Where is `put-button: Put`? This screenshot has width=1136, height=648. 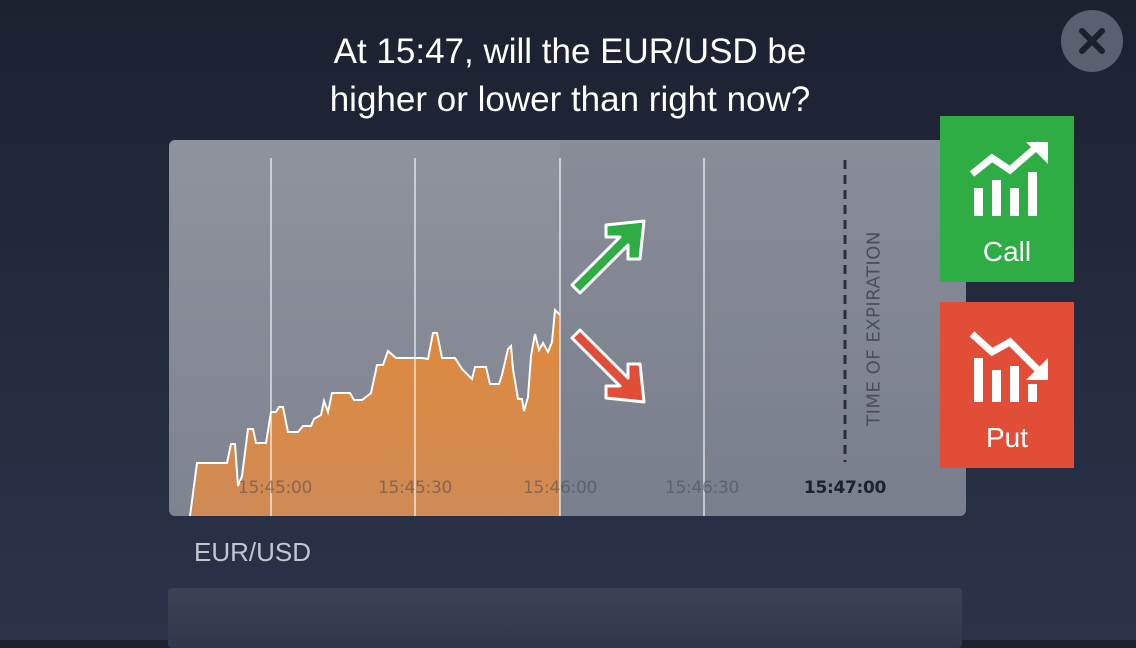
put-button: Put is located at coordinates (1007, 385).